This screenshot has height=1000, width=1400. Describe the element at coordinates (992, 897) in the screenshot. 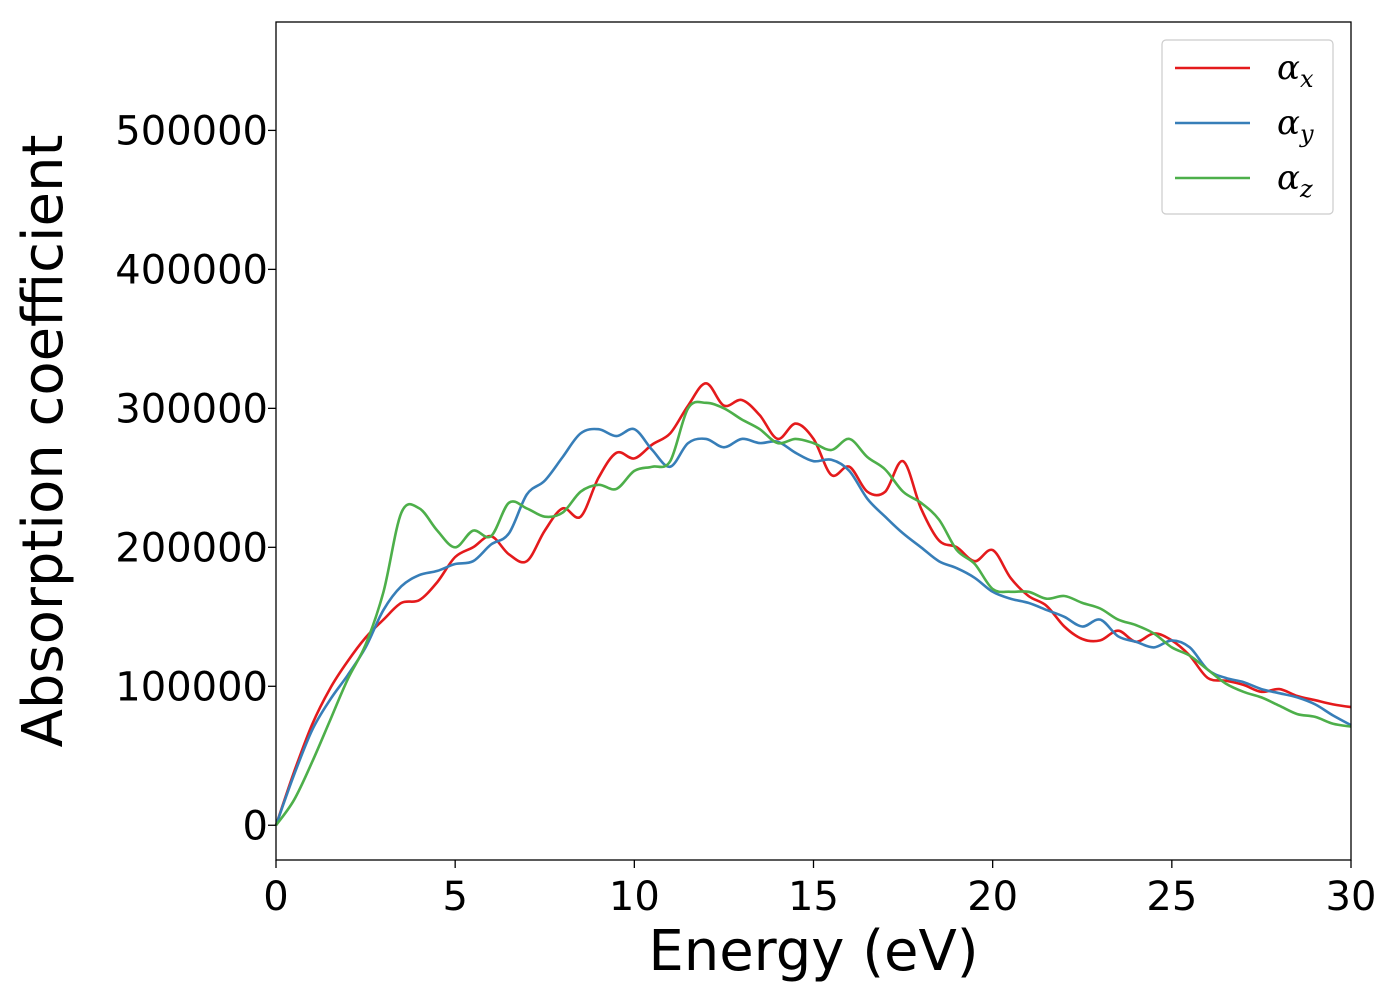

I see `x-tick-label: 20` at that location.